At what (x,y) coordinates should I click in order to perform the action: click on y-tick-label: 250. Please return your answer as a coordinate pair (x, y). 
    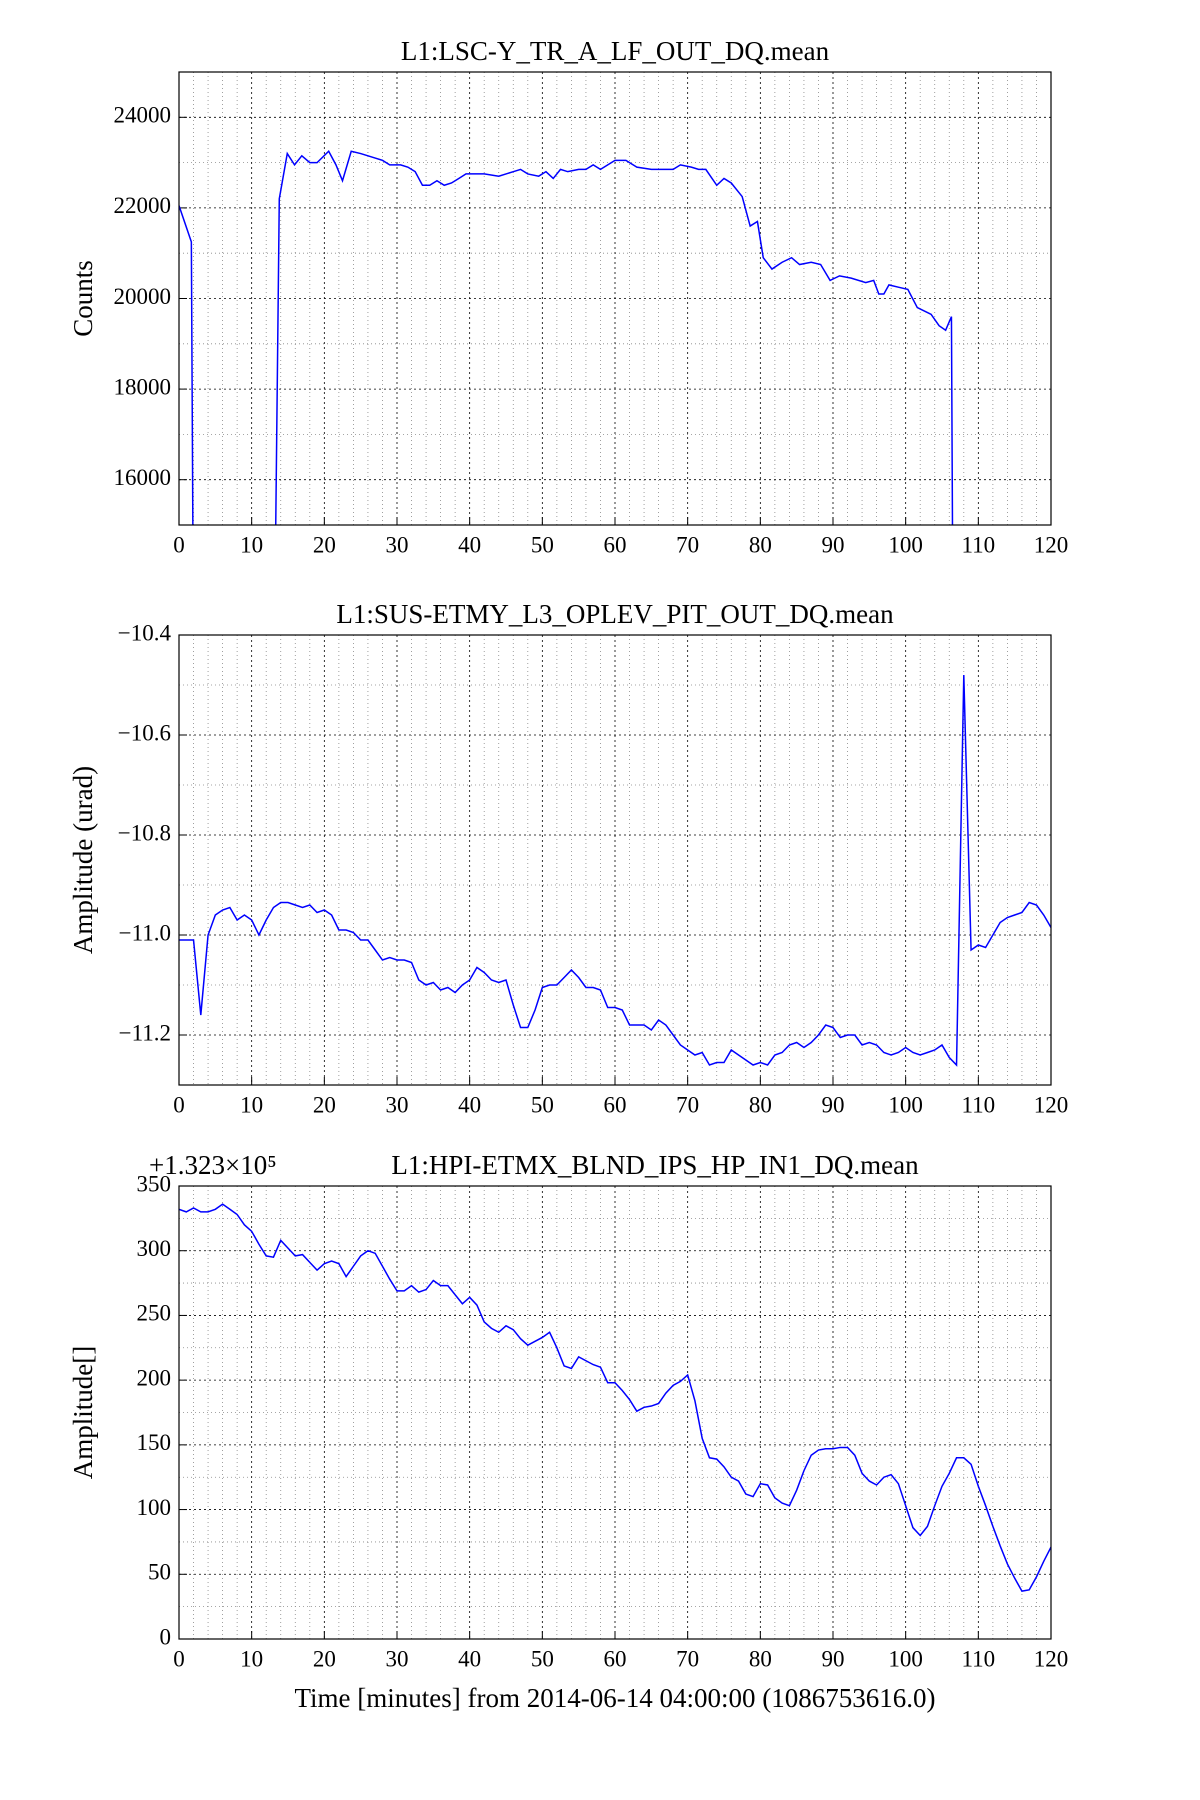
    Looking at the image, I should click on (154, 1313).